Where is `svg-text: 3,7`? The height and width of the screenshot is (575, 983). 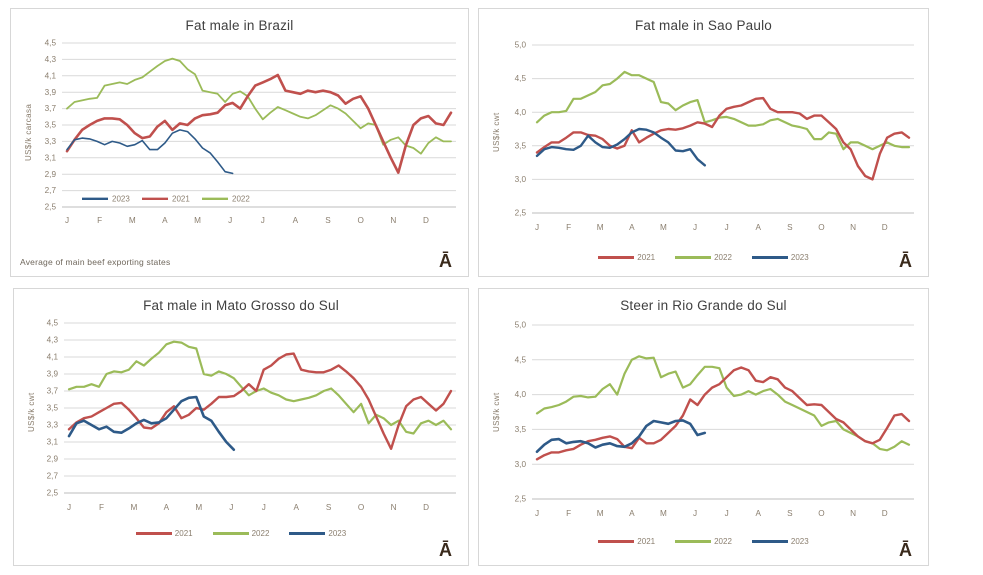
svg-text: 3,7 is located at coordinates (50, 108).